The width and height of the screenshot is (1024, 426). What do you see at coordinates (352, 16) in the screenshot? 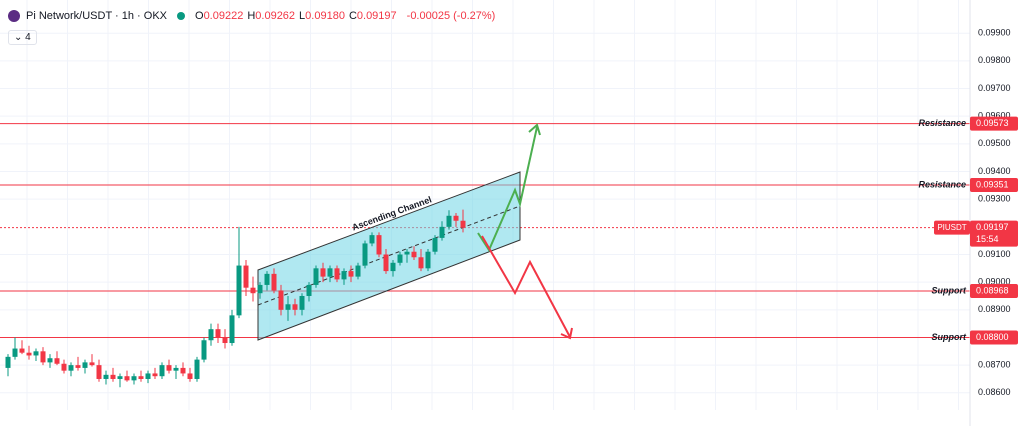
I see `readout-key: C` at bounding box center [352, 16].